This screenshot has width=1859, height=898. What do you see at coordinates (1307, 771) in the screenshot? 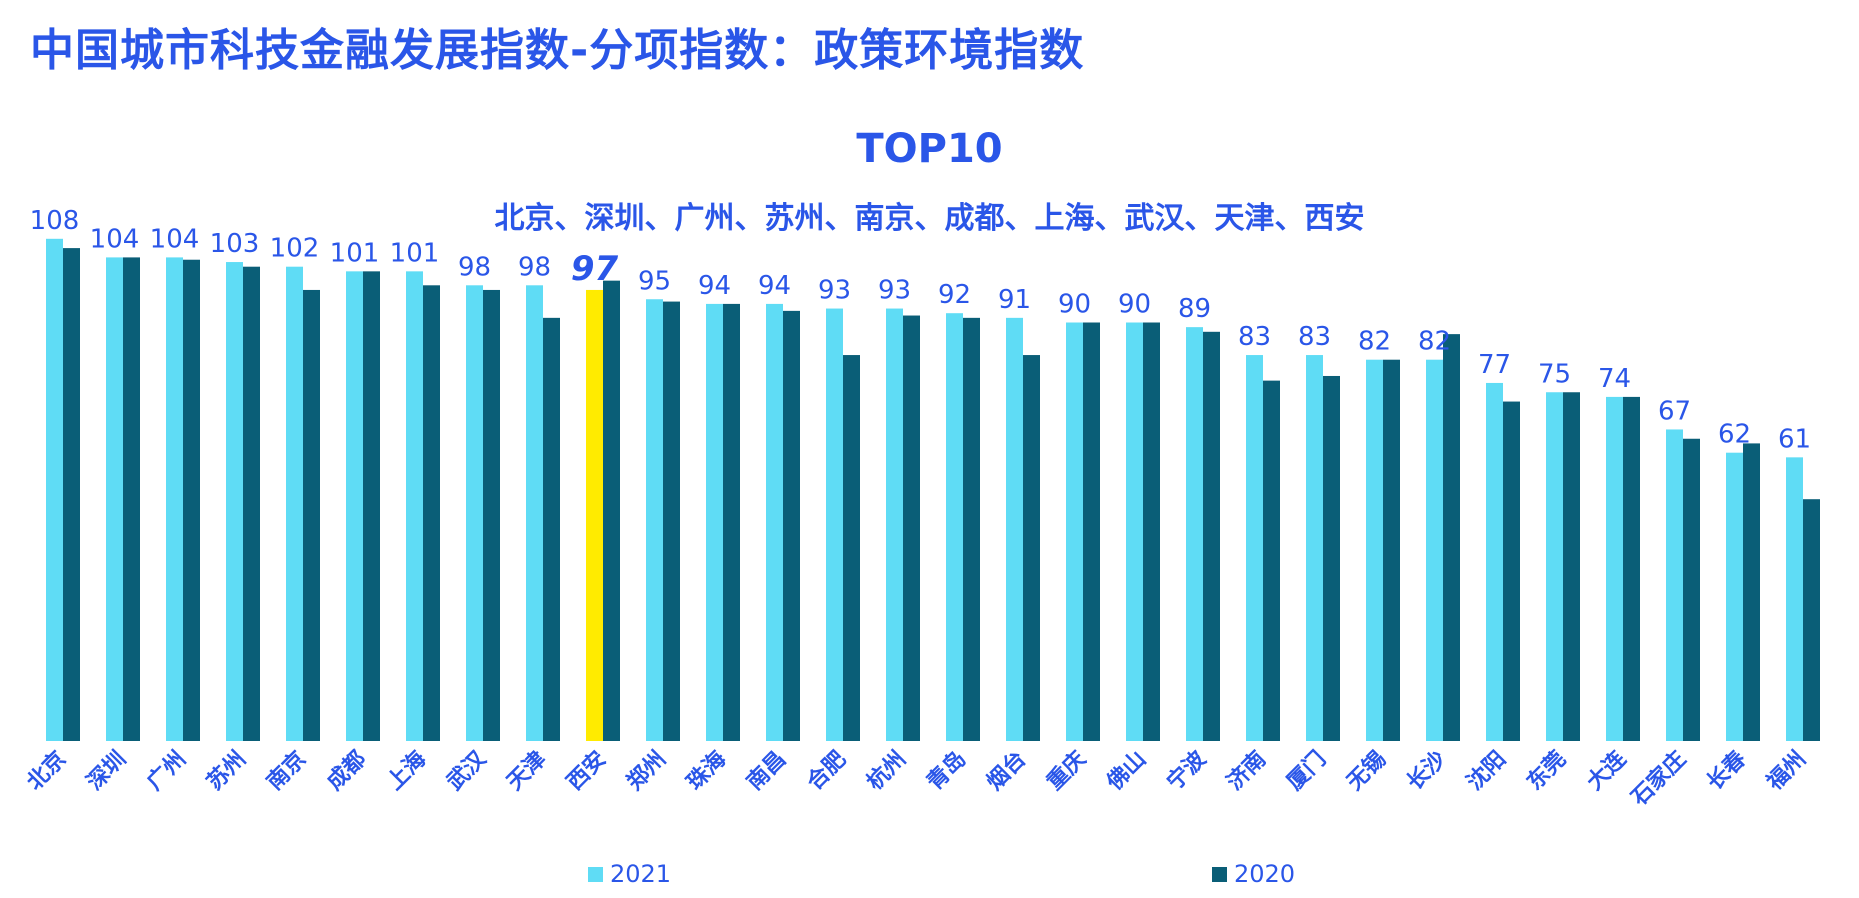
I see `x-tick-label-21: 厦门` at bounding box center [1307, 771].